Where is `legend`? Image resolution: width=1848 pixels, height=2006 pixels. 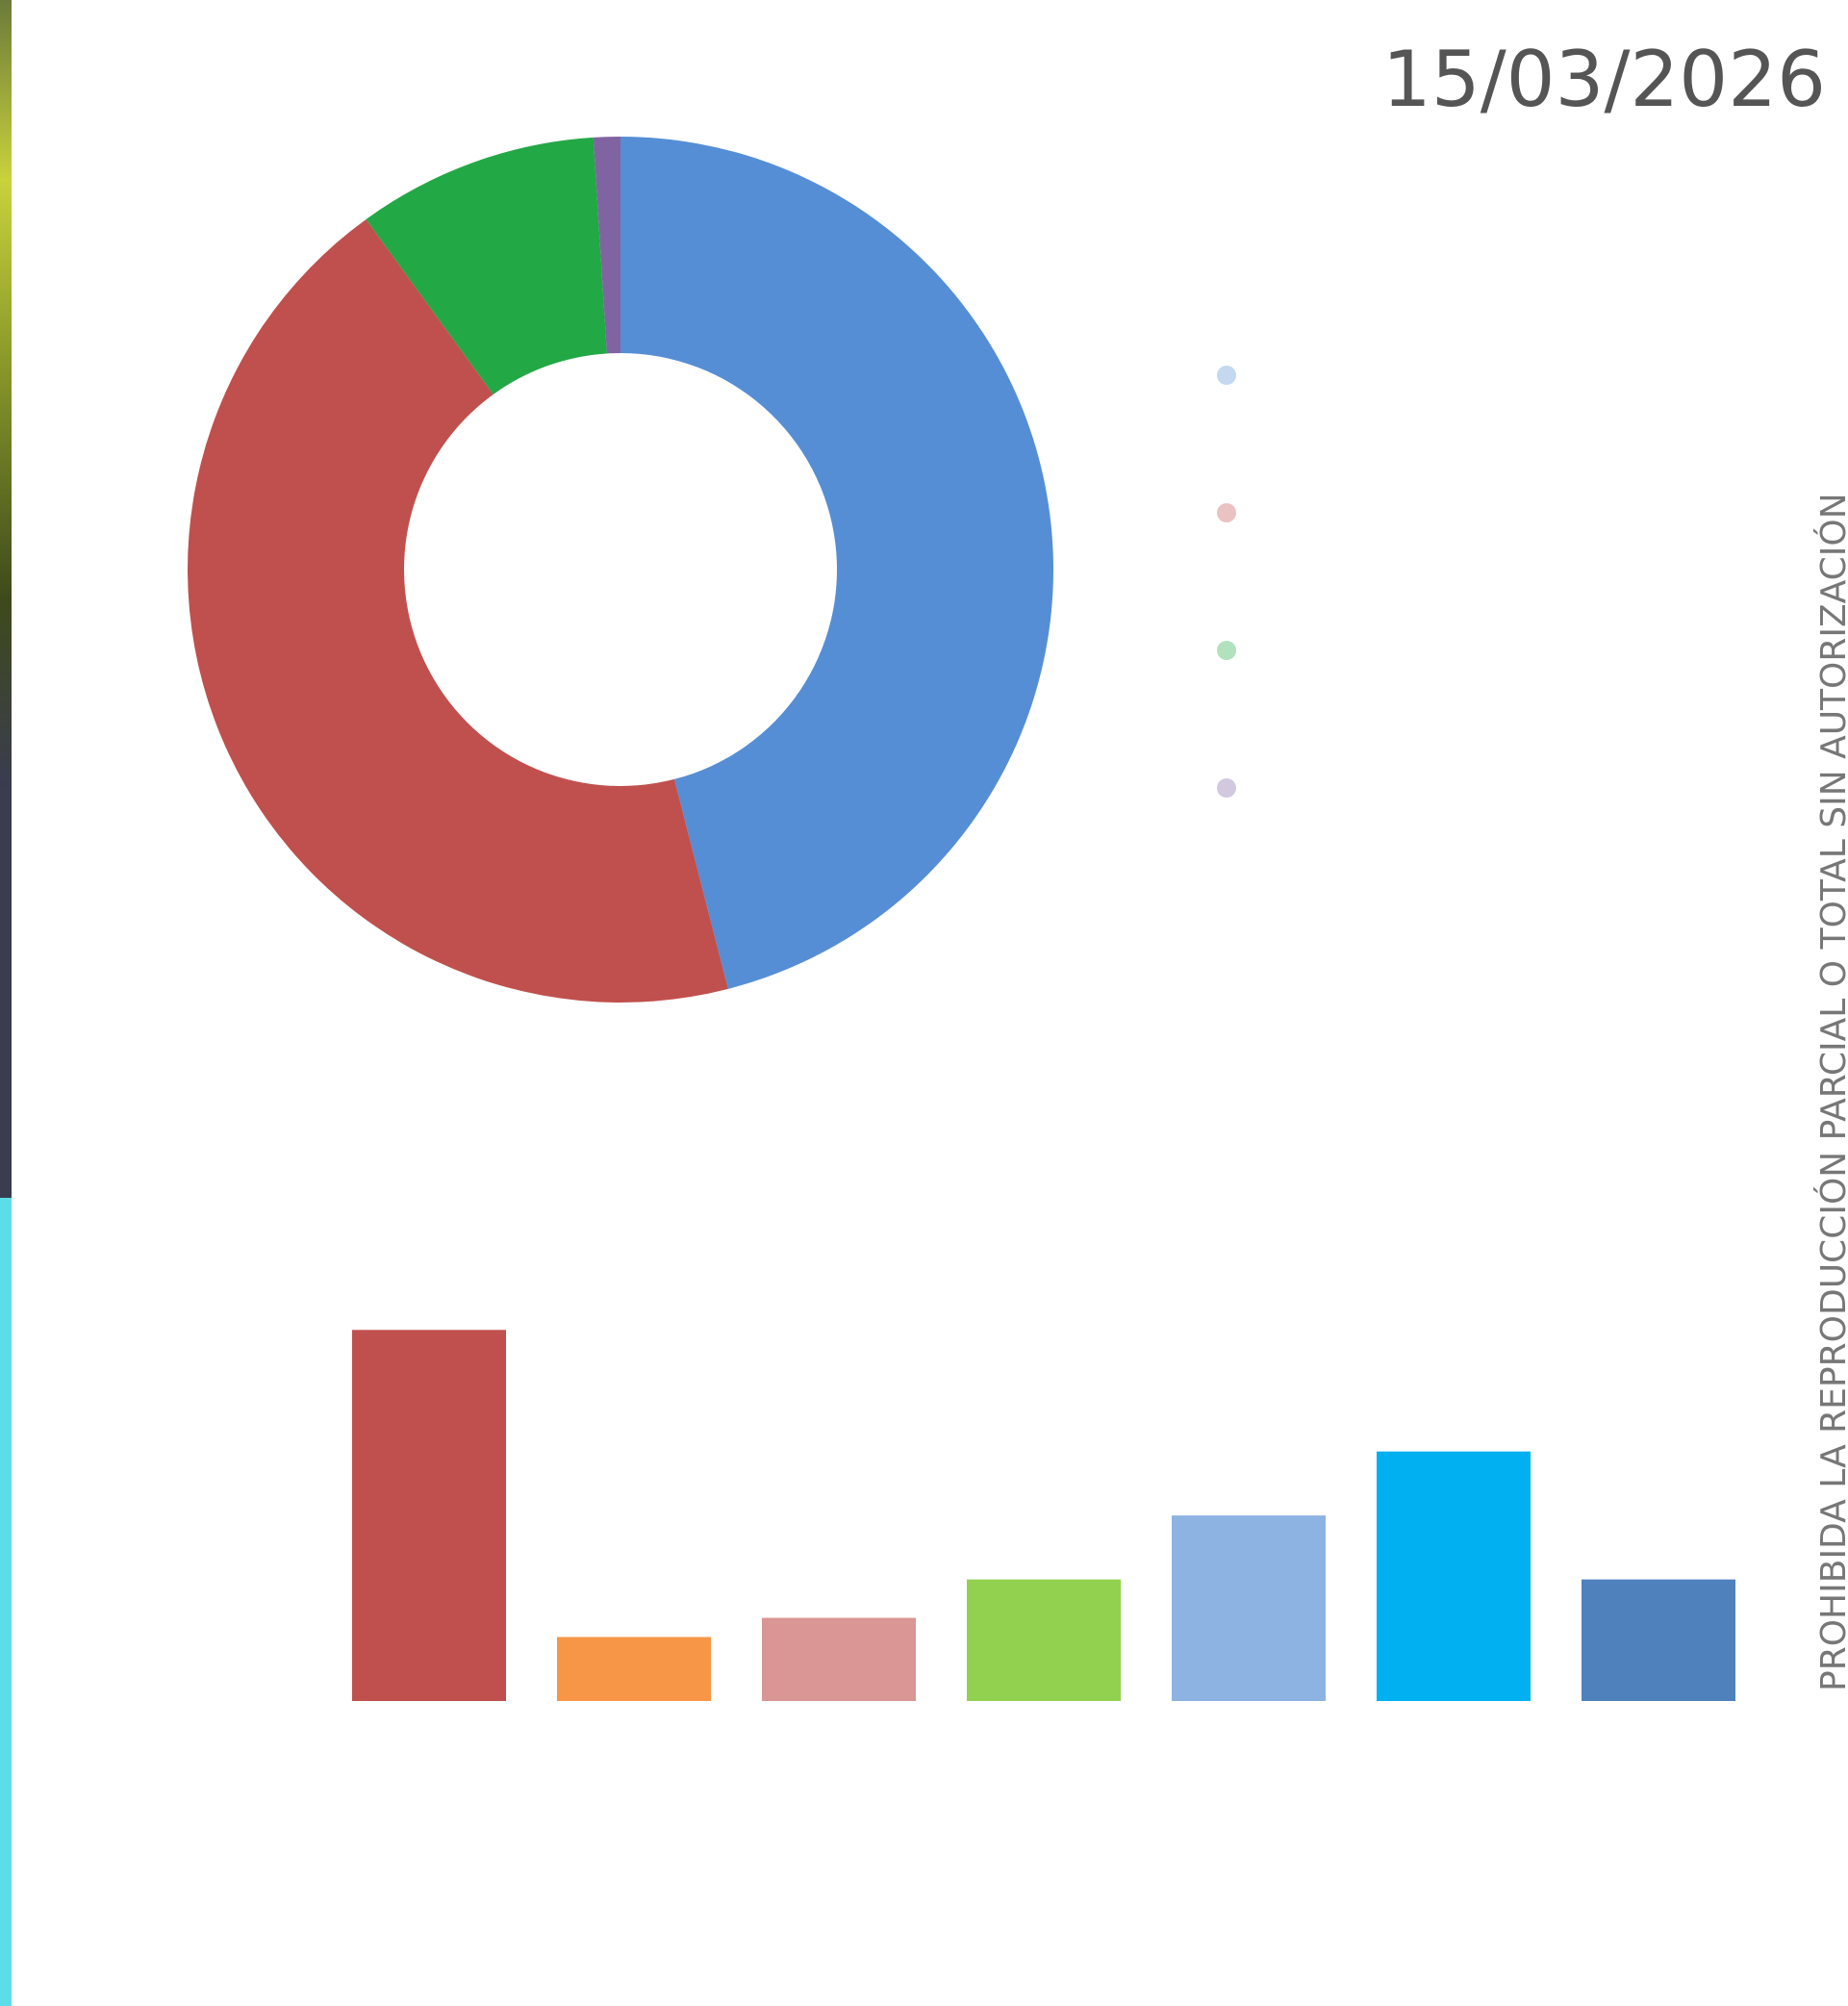 legend is located at coordinates (1226, 582).